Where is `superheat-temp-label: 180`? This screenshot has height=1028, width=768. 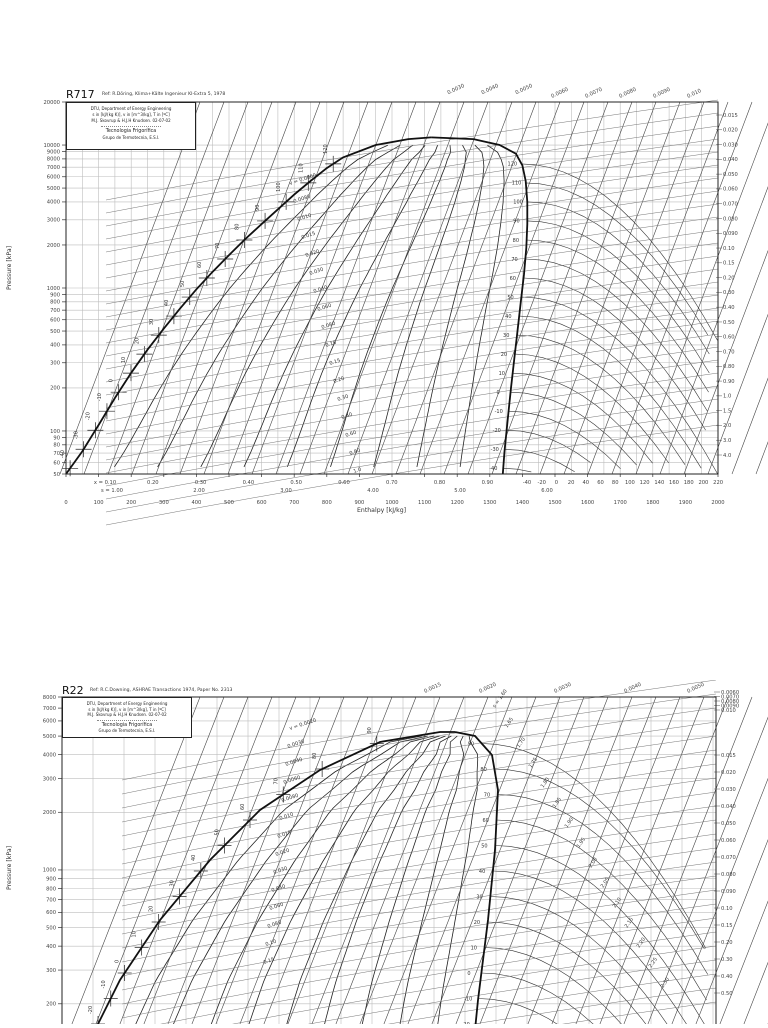
superheat-temp-label: 180 is located at coordinates (689, 483).